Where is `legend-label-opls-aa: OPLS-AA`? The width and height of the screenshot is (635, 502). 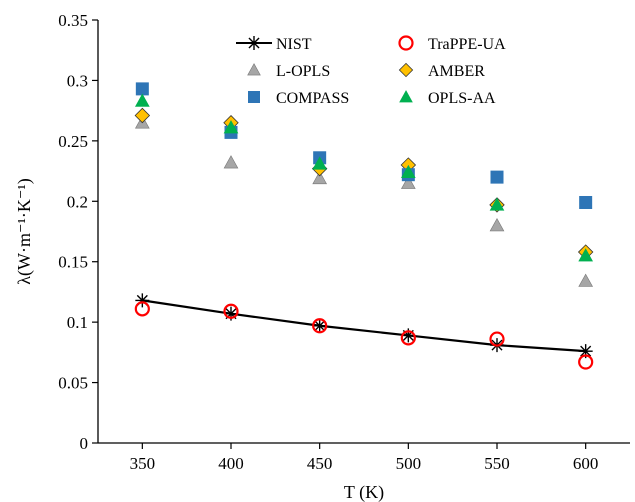 legend-label-opls-aa: OPLS-AA is located at coordinates (462, 98).